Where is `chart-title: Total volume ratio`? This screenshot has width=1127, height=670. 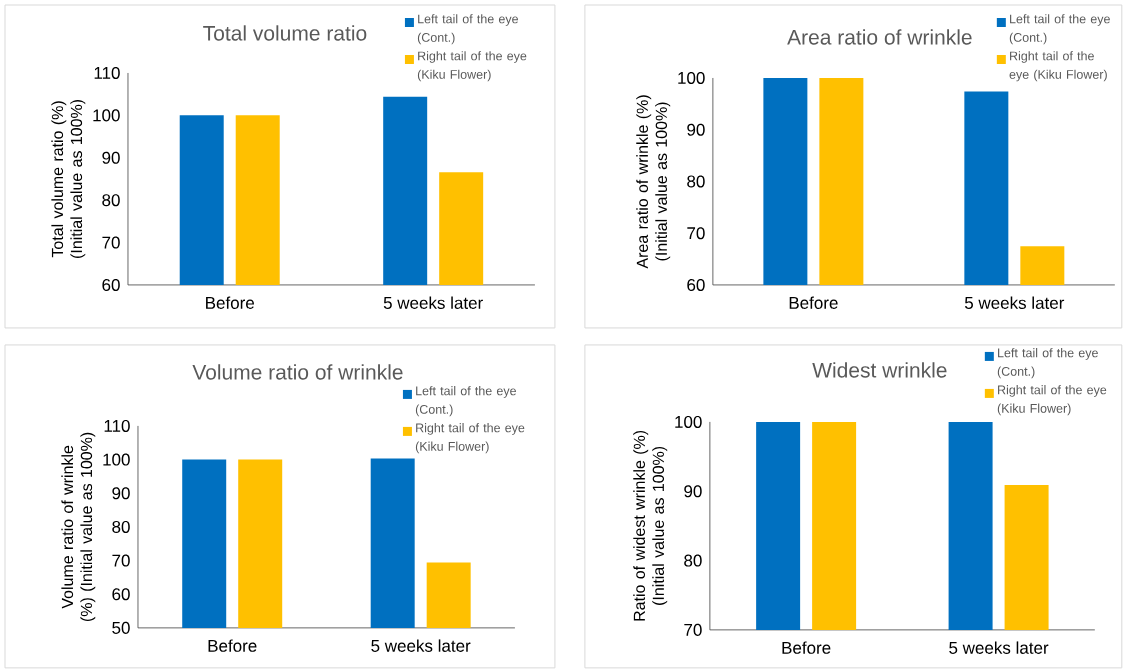
chart-title: Total volume ratio is located at coordinates (285, 33).